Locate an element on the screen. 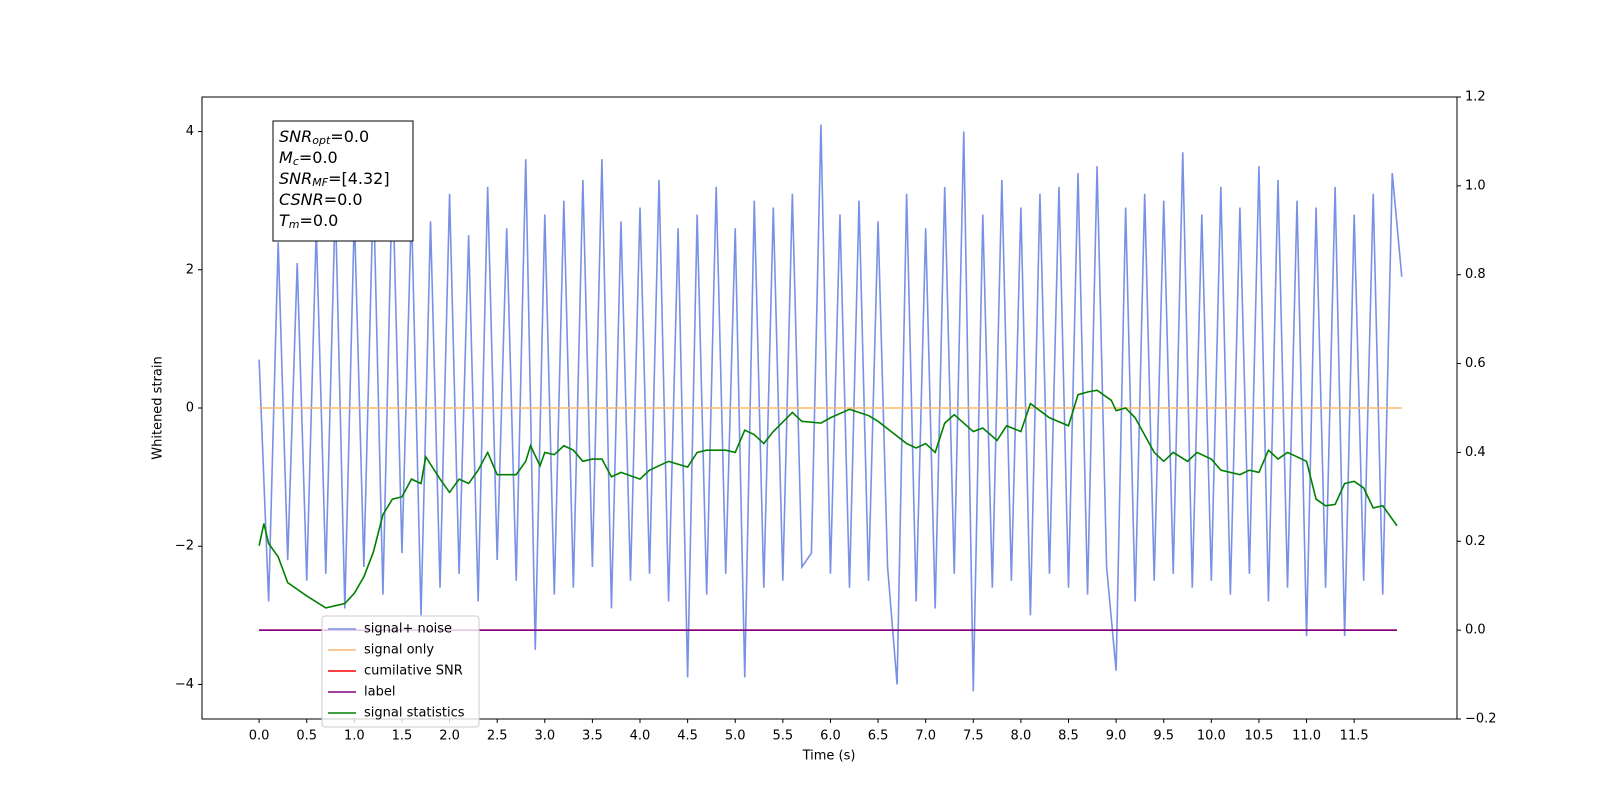  annotation-symbol: T is located at coordinates (284, 220).